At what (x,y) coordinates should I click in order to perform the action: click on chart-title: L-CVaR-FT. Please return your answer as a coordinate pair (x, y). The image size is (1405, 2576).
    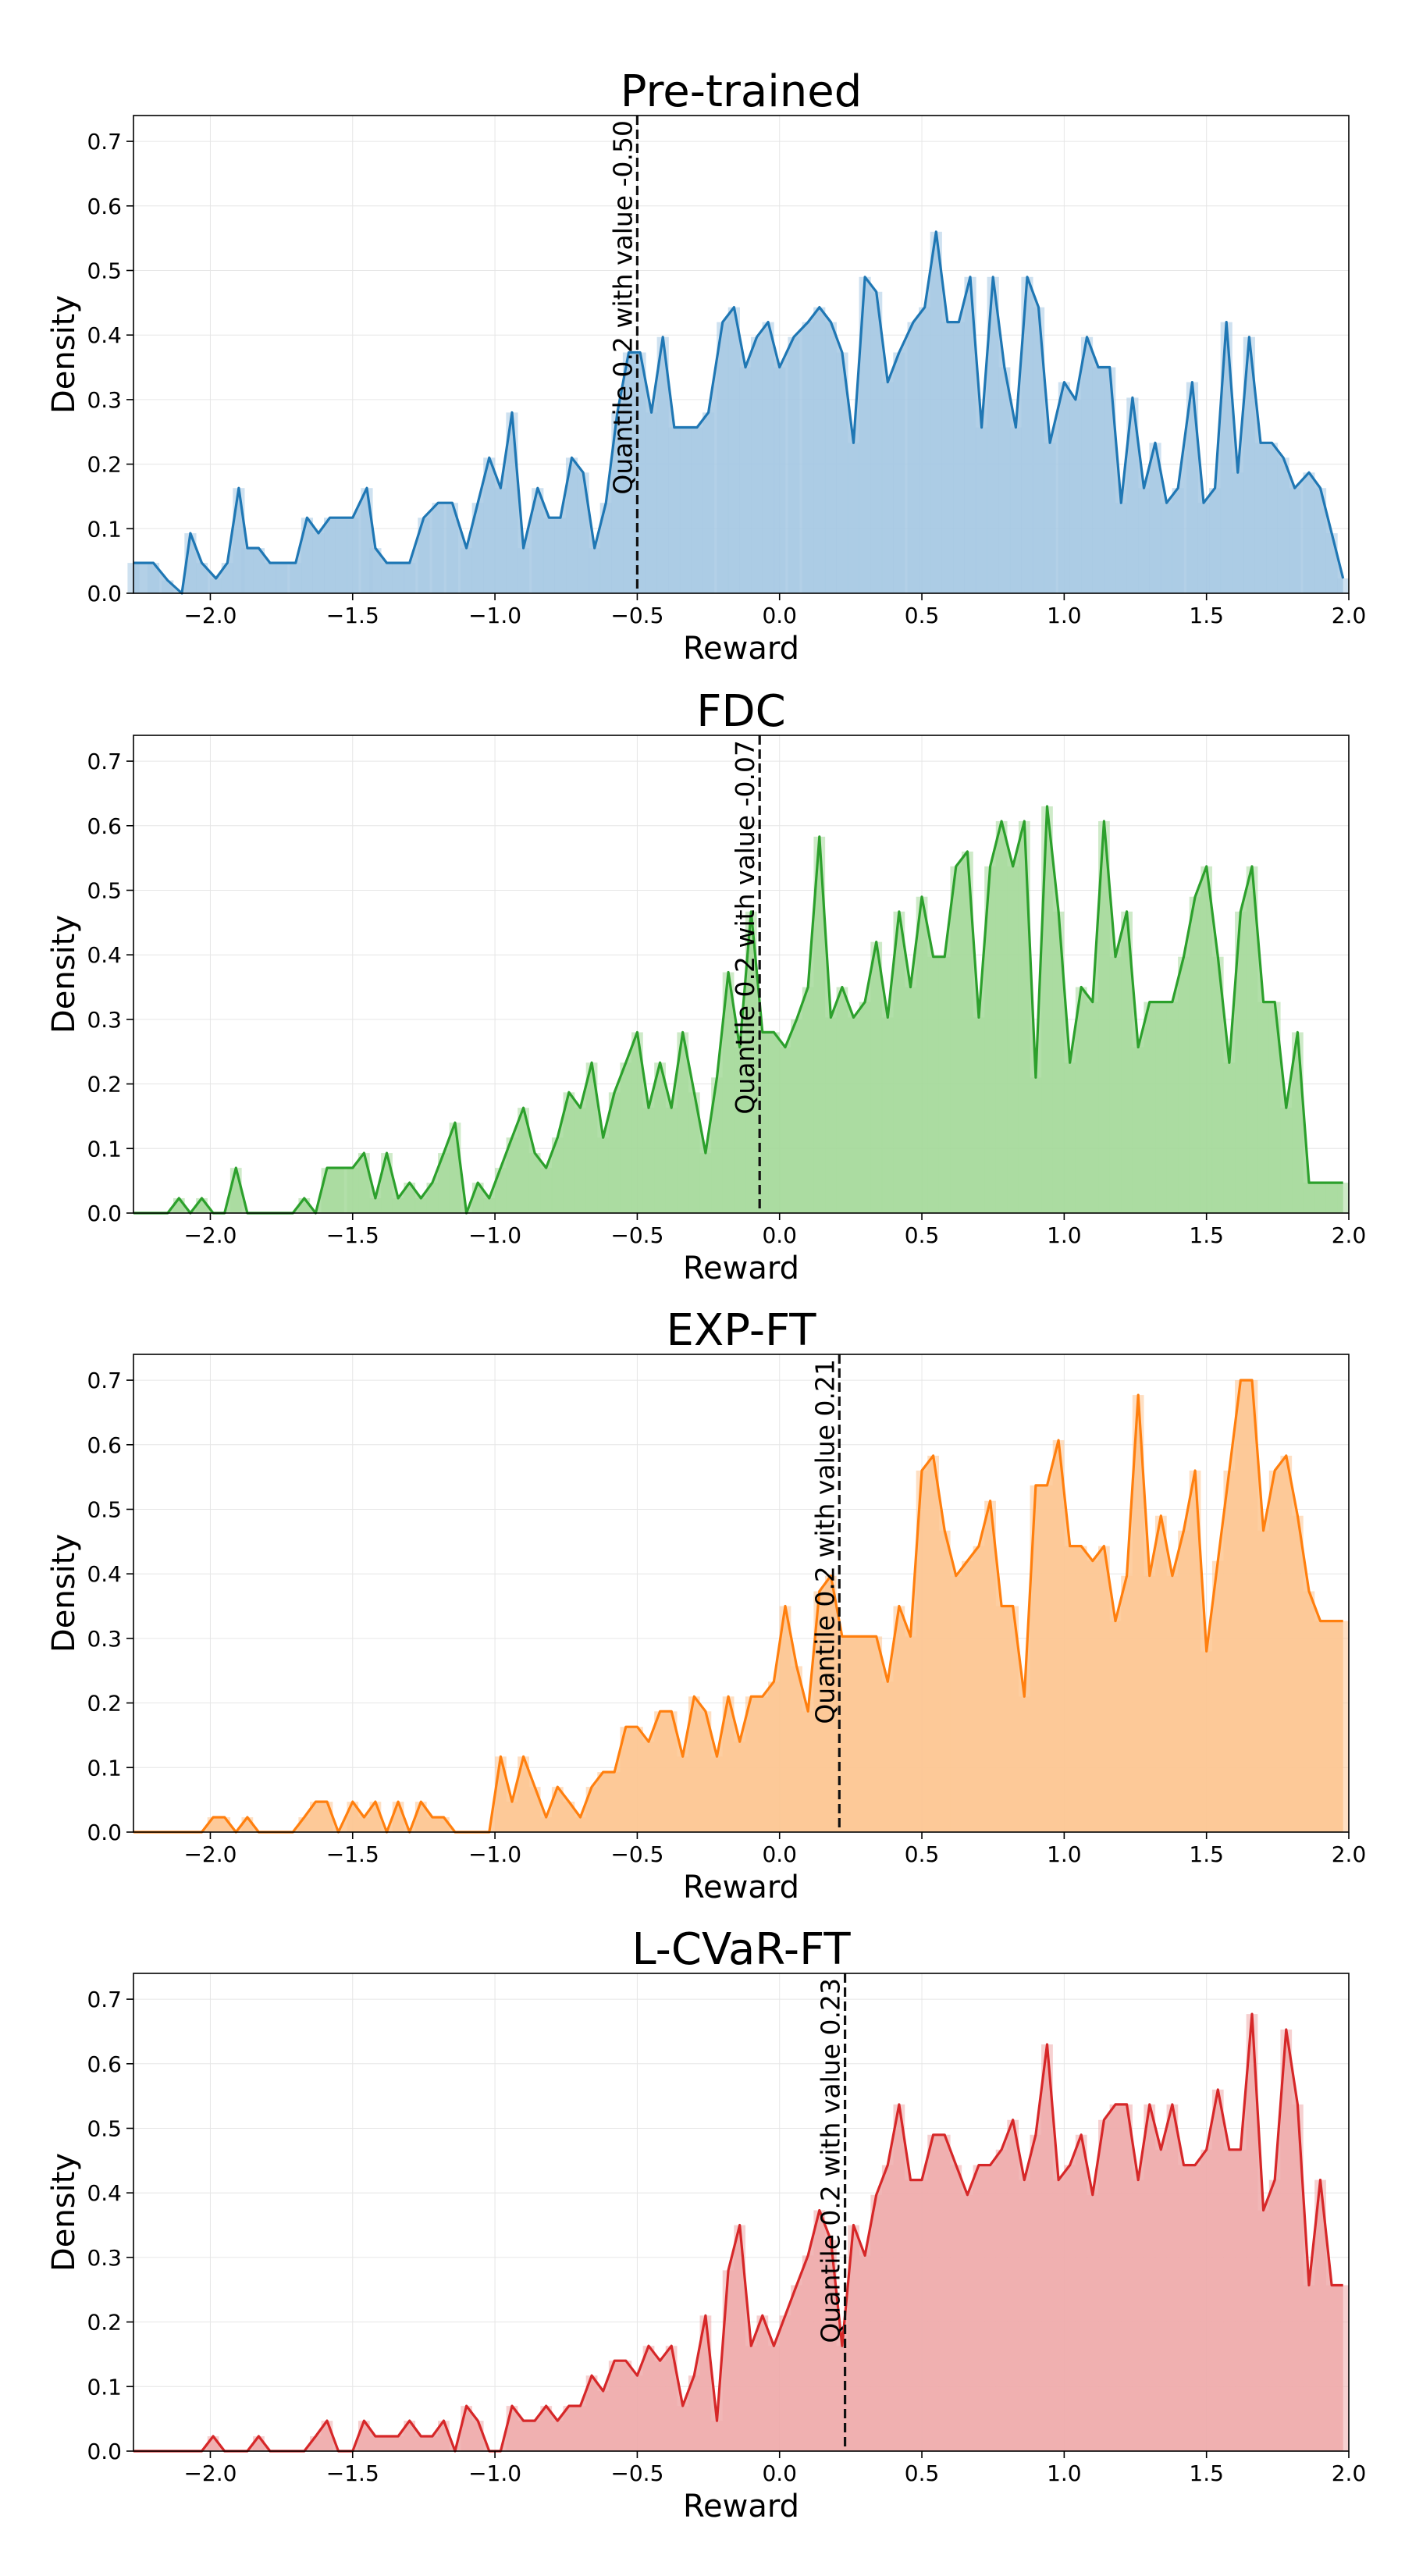
    Looking at the image, I should click on (741, 1949).